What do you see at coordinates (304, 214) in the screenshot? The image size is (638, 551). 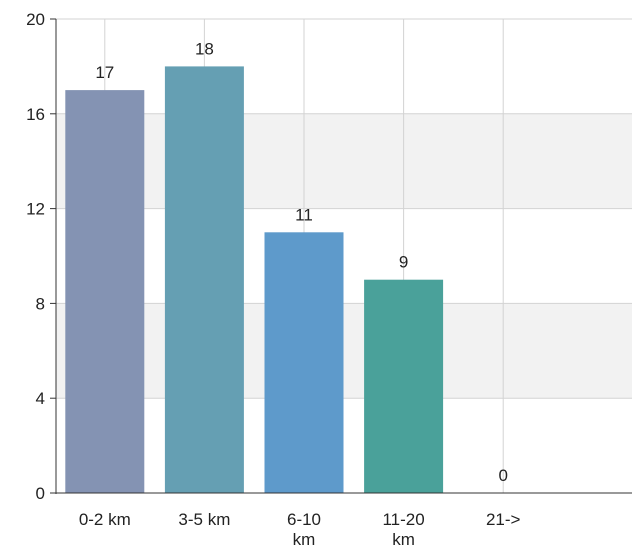 I see `data-label: 11` at bounding box center [304, 214].